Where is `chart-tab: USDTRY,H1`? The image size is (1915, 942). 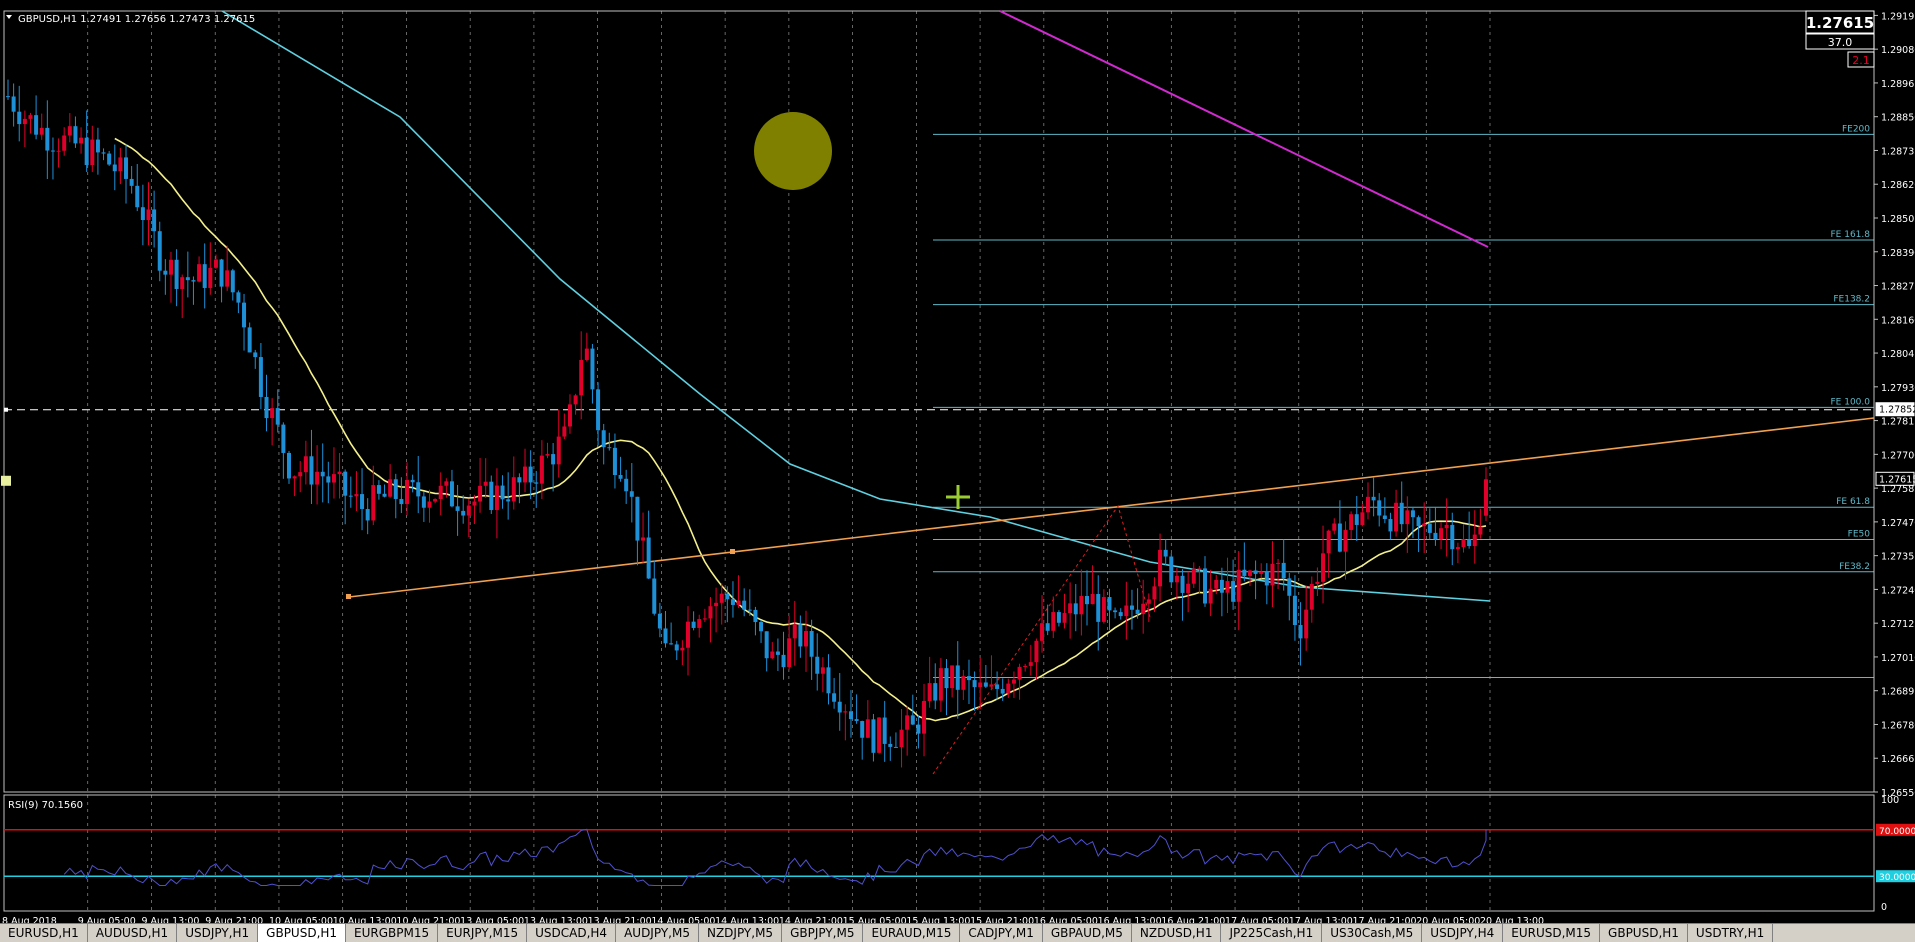
chart-tab: USDTRY,H1 is located at coordinates (1731, 933).